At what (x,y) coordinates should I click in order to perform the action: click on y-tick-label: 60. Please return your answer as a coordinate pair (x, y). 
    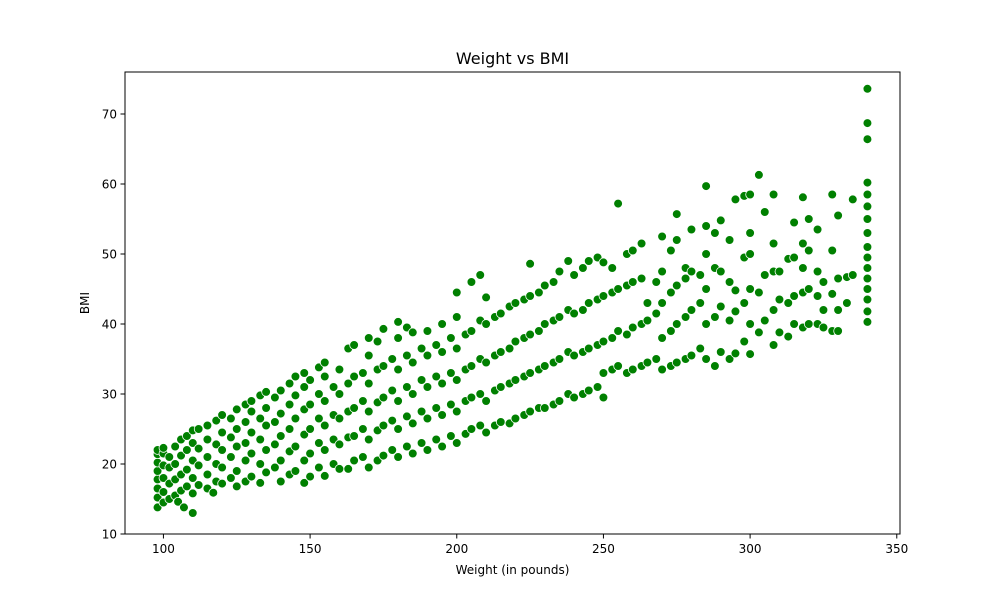
    Looking at the image, I should click on (109, 184).